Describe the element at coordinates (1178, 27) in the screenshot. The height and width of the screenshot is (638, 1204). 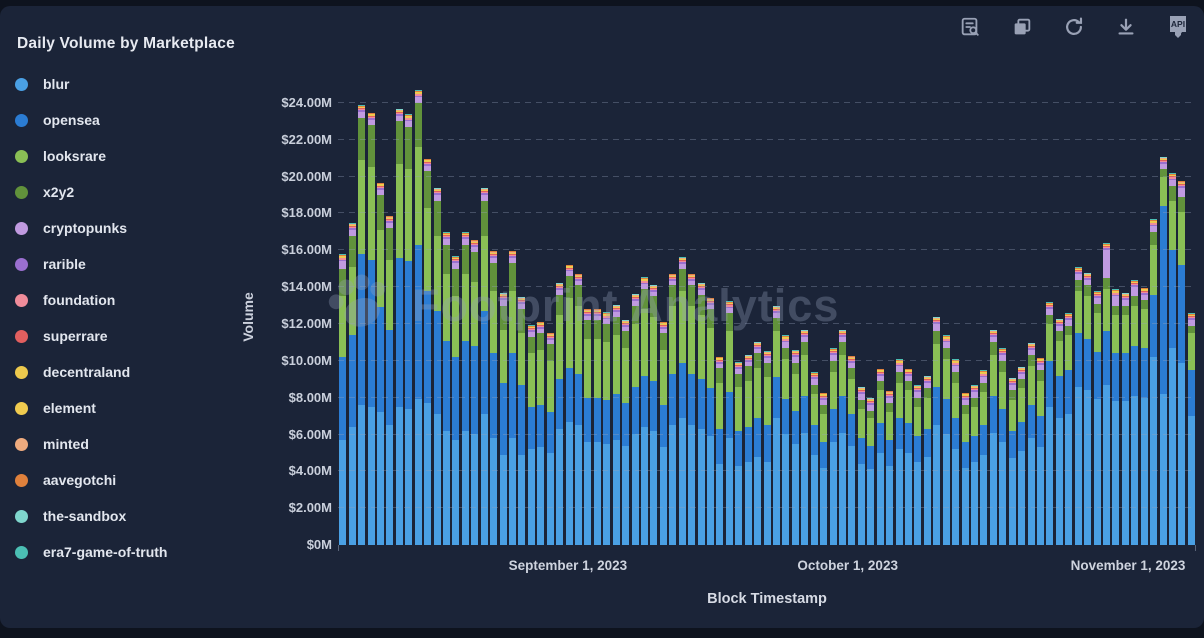
I see `api-button: API` at that location.